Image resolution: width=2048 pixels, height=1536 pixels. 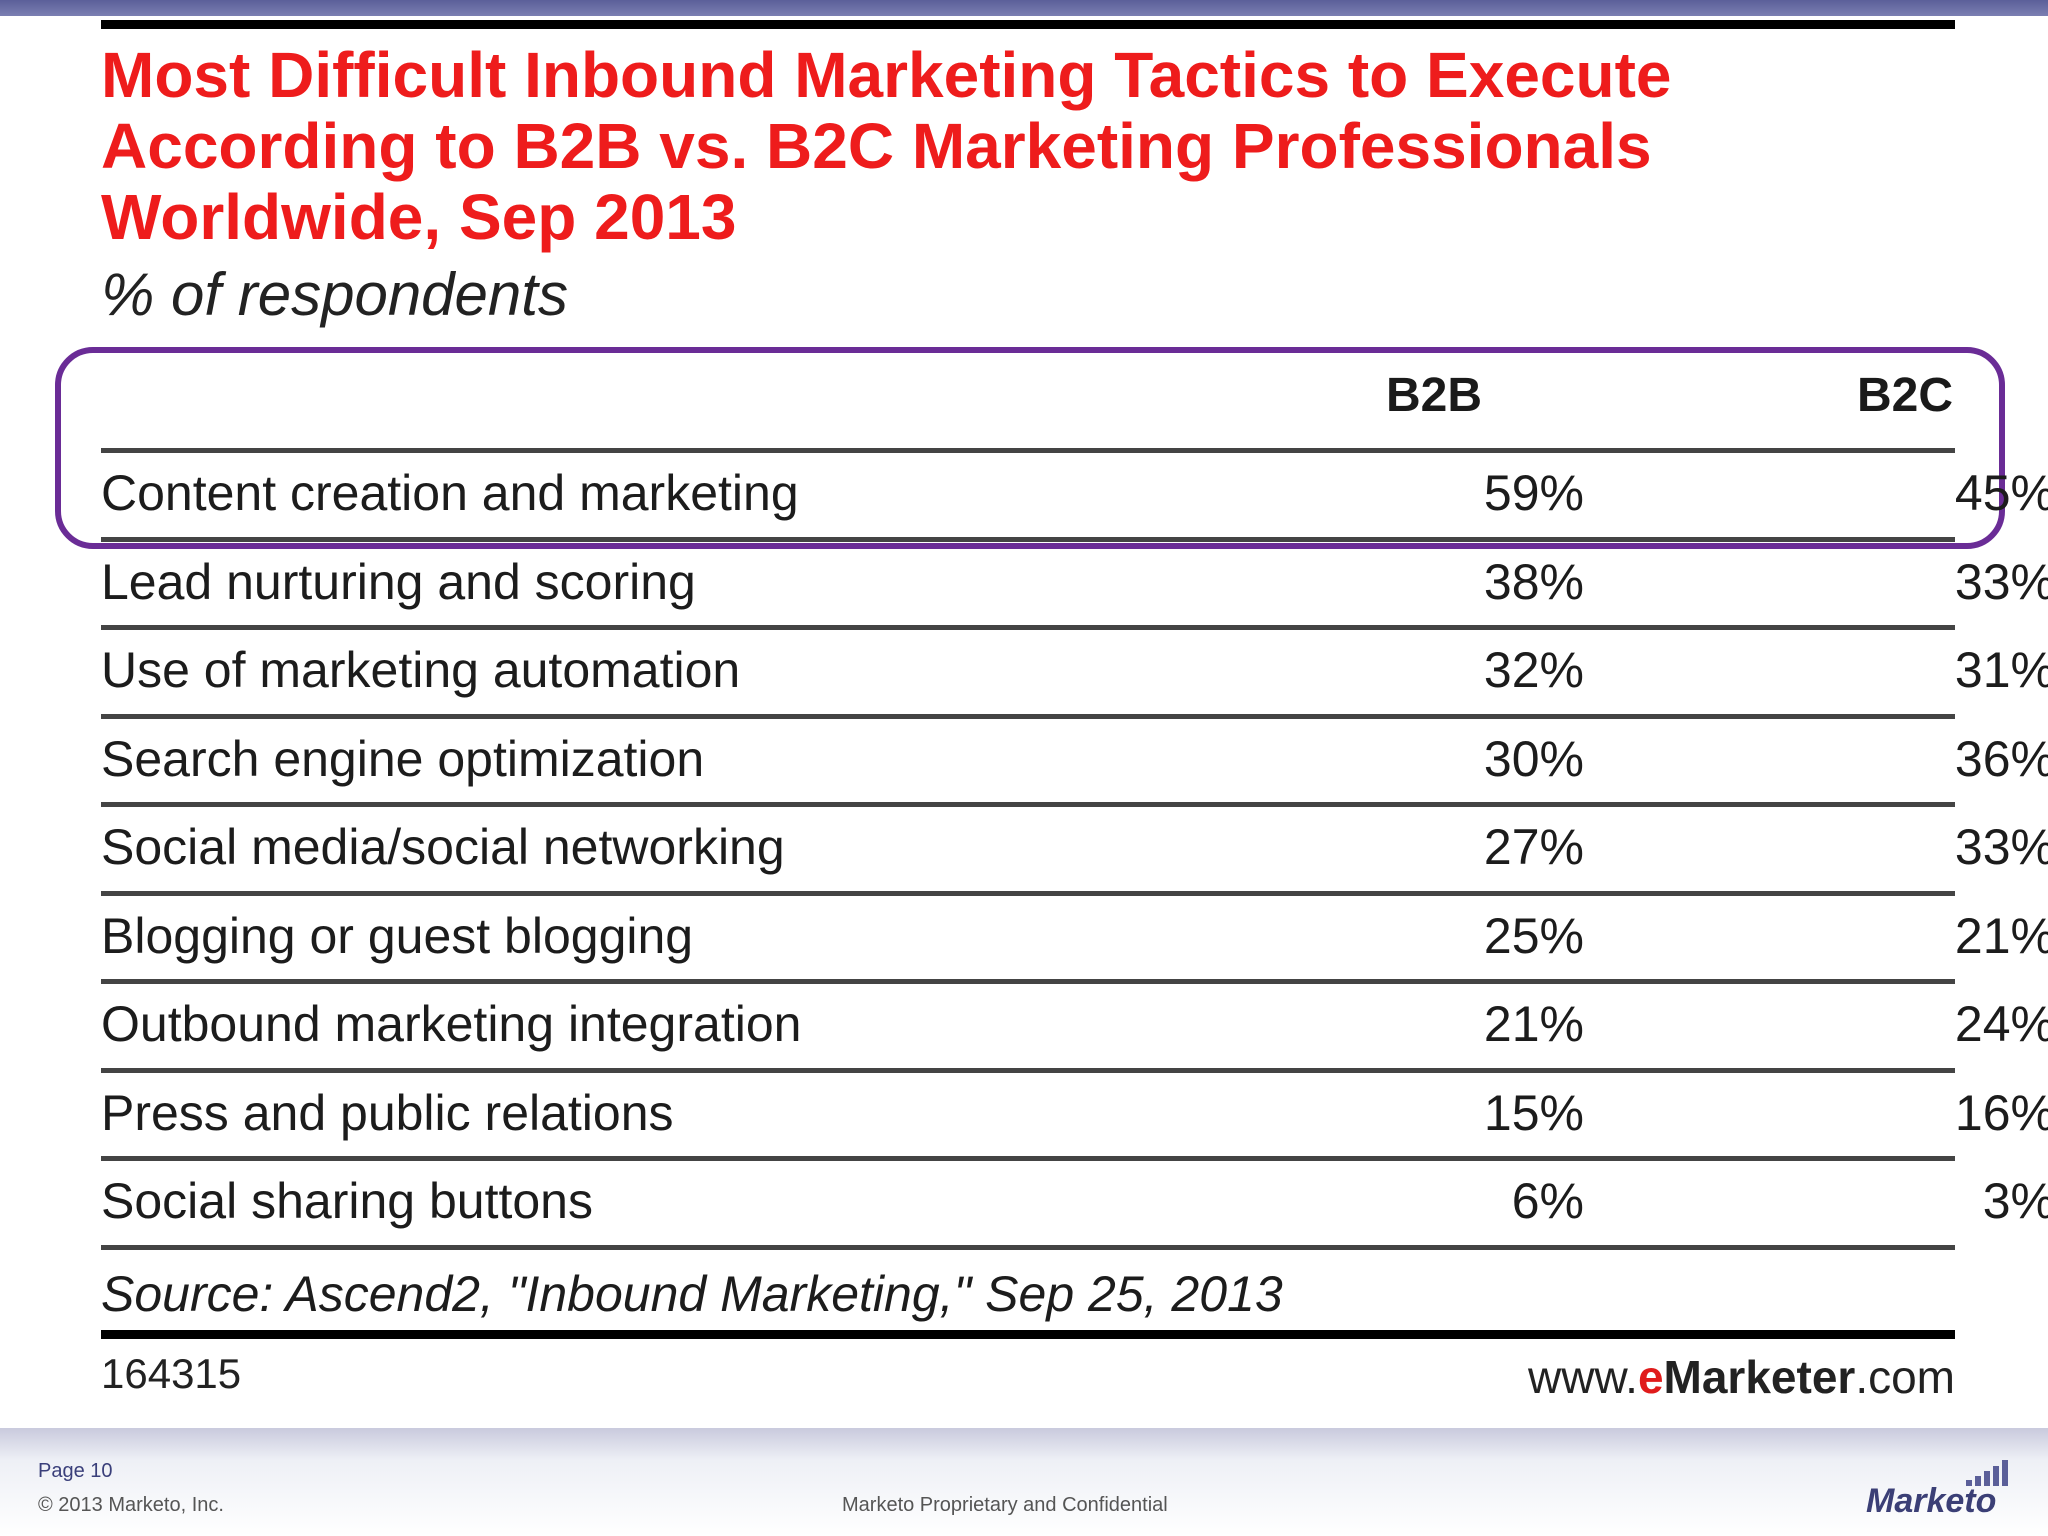 I want to click on header-rule, so click(x=1028, y=450).